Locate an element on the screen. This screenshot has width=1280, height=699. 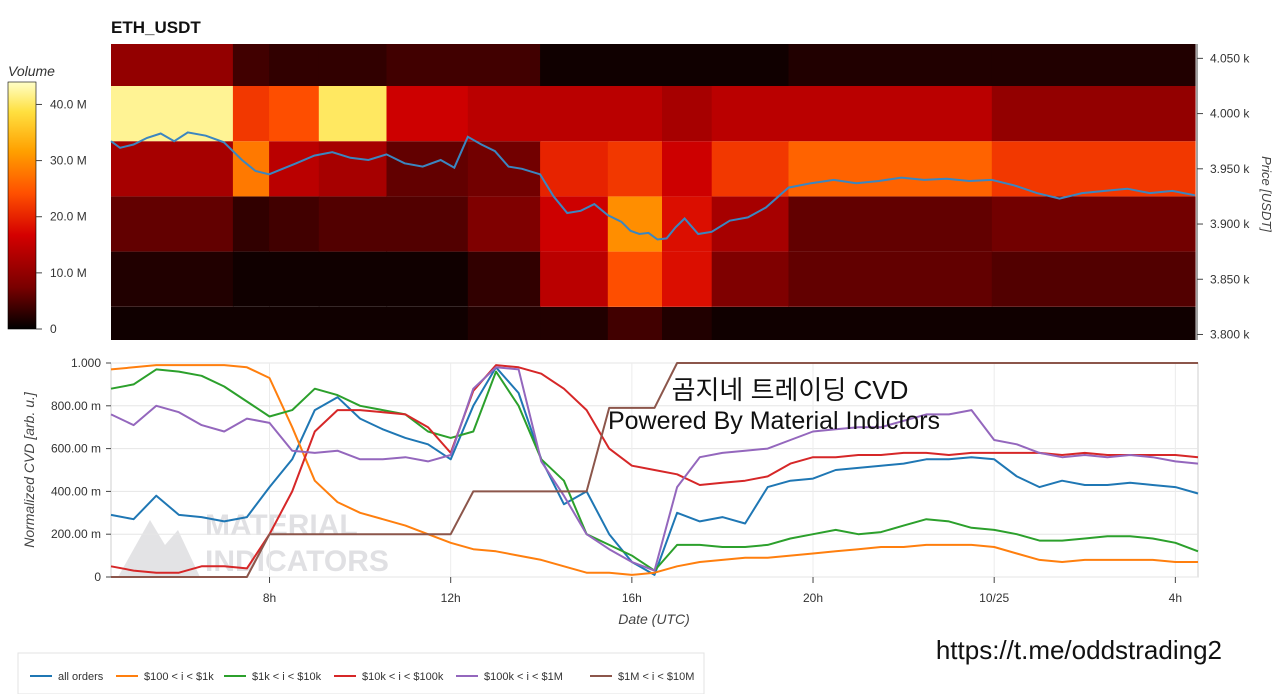
legend-label: $10k < i < $100k is located at coordinates (403, 677).